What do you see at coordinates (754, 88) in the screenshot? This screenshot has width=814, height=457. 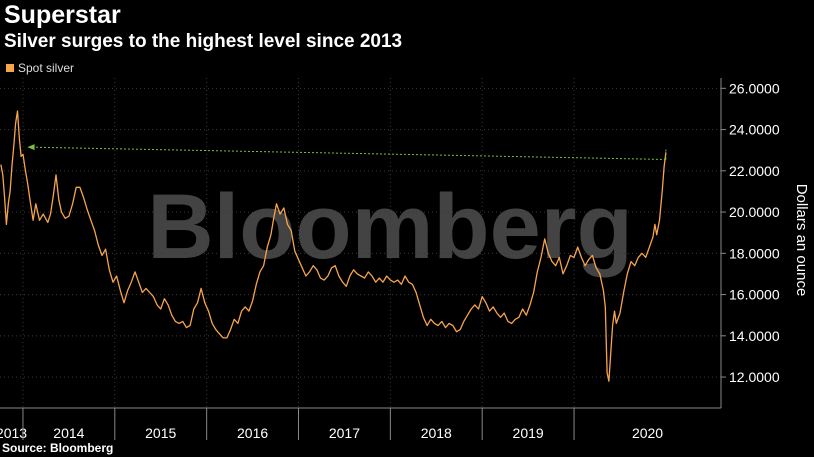 I see `y-tick-label: 26.0000` at bounding box center [754, 88].